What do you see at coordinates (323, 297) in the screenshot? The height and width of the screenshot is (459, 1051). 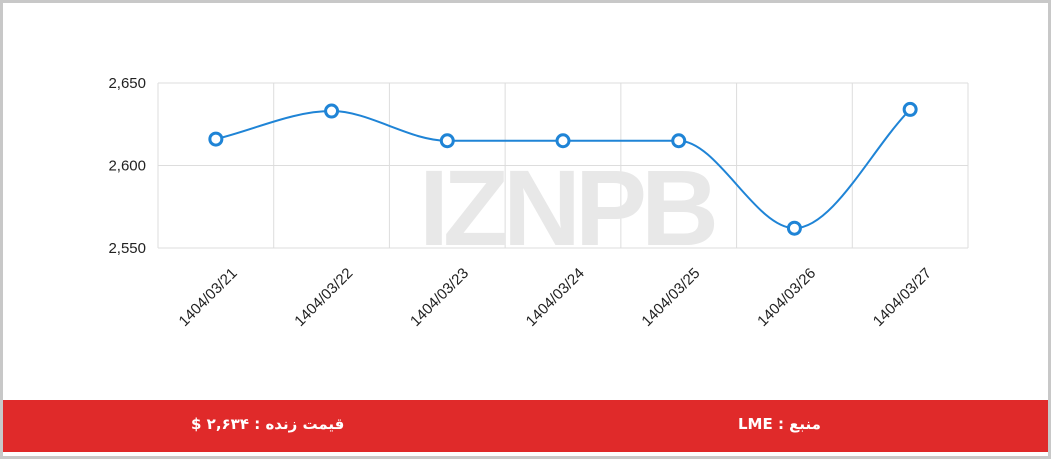 I see `x-tick-label: 1404/03/22` at bounding box center [323, 297].